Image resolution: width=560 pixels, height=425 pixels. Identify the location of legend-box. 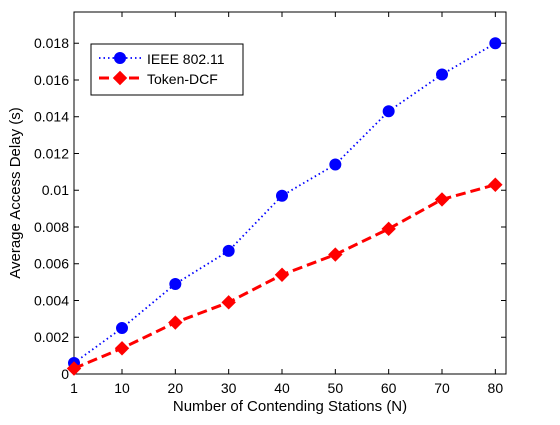
(167, 69).